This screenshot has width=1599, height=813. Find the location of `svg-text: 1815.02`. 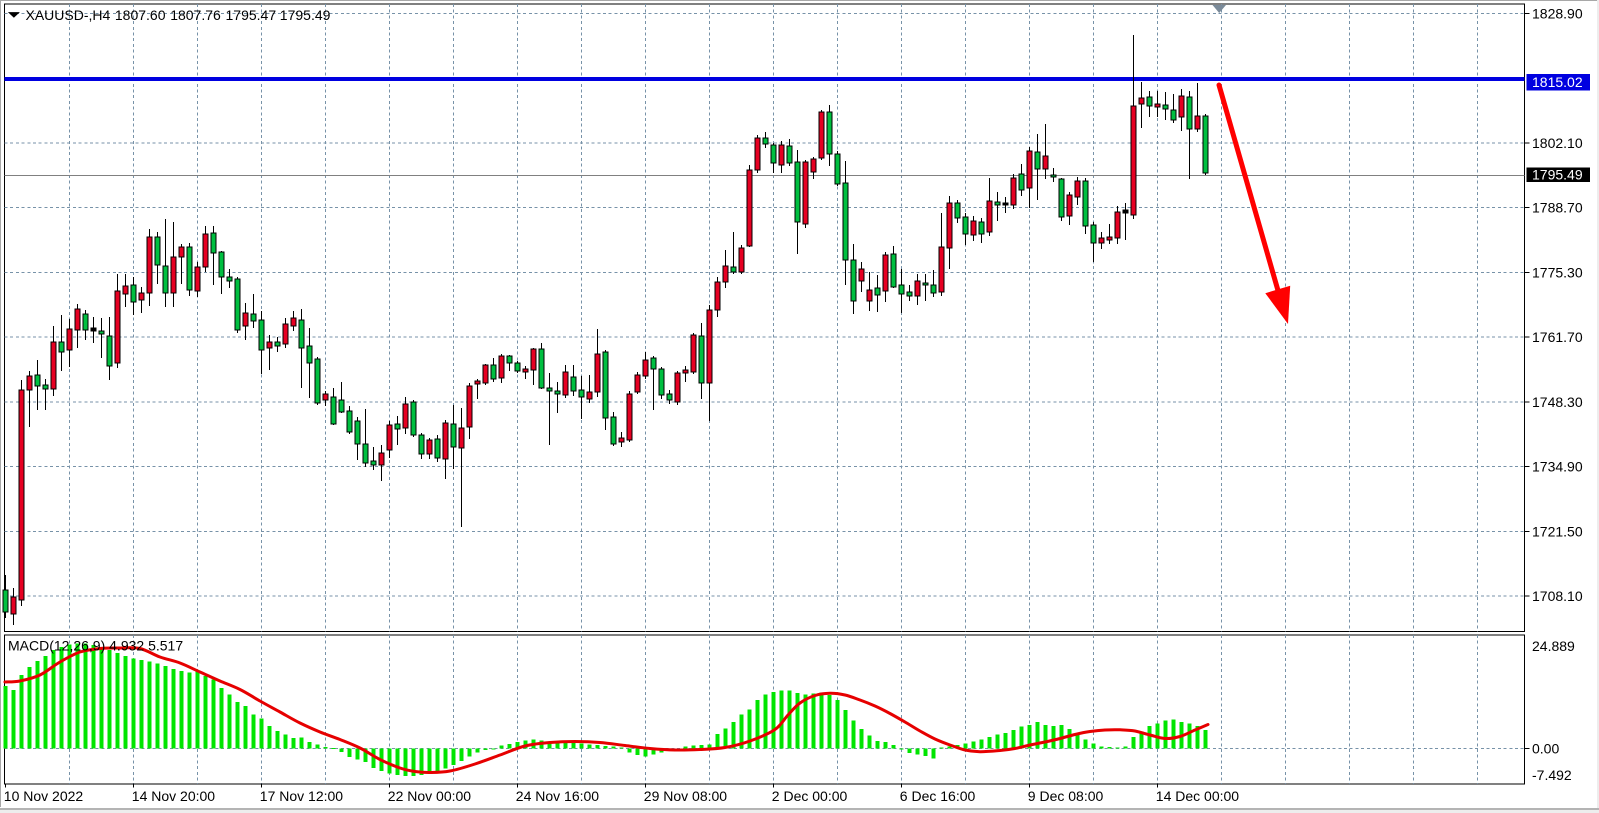

svg-text: 1815.02 is located at coordinates (1557, 82).